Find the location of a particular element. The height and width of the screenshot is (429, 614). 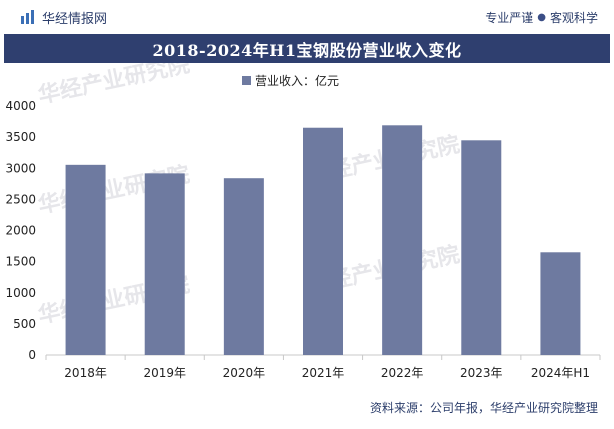

tagline-left: 专业严谨 is located at coordinates (509, 17).